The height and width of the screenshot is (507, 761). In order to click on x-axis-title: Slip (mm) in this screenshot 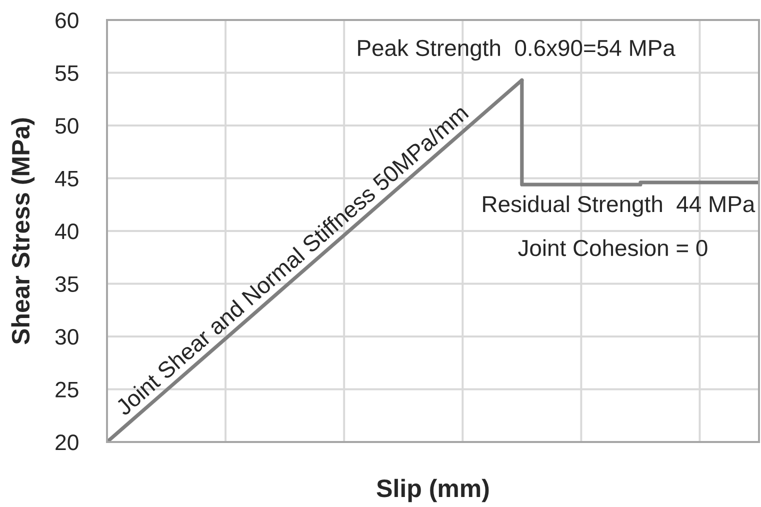, I will do `click(432, 490)`.